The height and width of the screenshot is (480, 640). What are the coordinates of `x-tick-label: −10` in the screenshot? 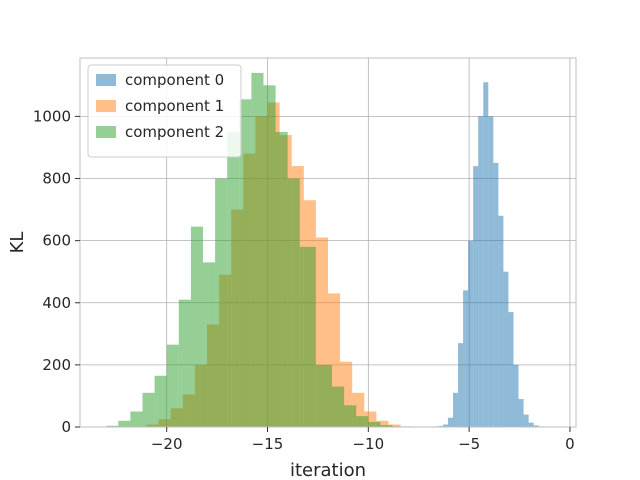 It's located at (368, 444).